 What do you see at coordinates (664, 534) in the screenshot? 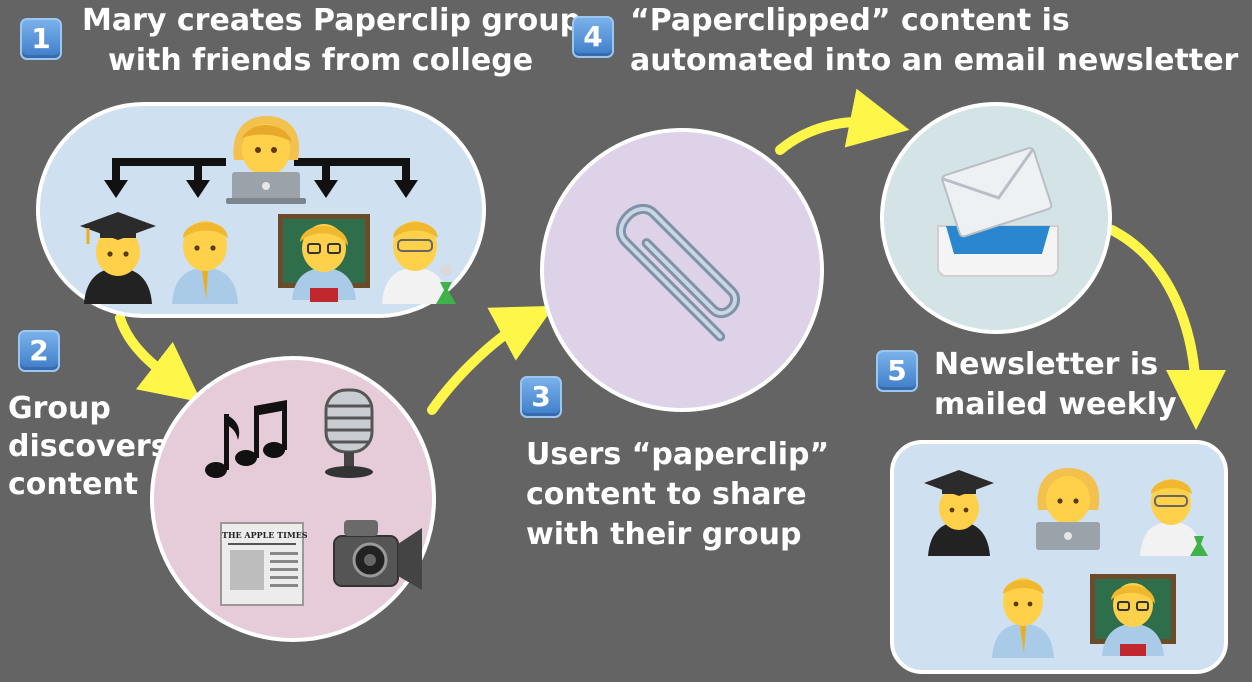
I see `step-3-label-line-3: with their group` at bounding box center [664, 534].